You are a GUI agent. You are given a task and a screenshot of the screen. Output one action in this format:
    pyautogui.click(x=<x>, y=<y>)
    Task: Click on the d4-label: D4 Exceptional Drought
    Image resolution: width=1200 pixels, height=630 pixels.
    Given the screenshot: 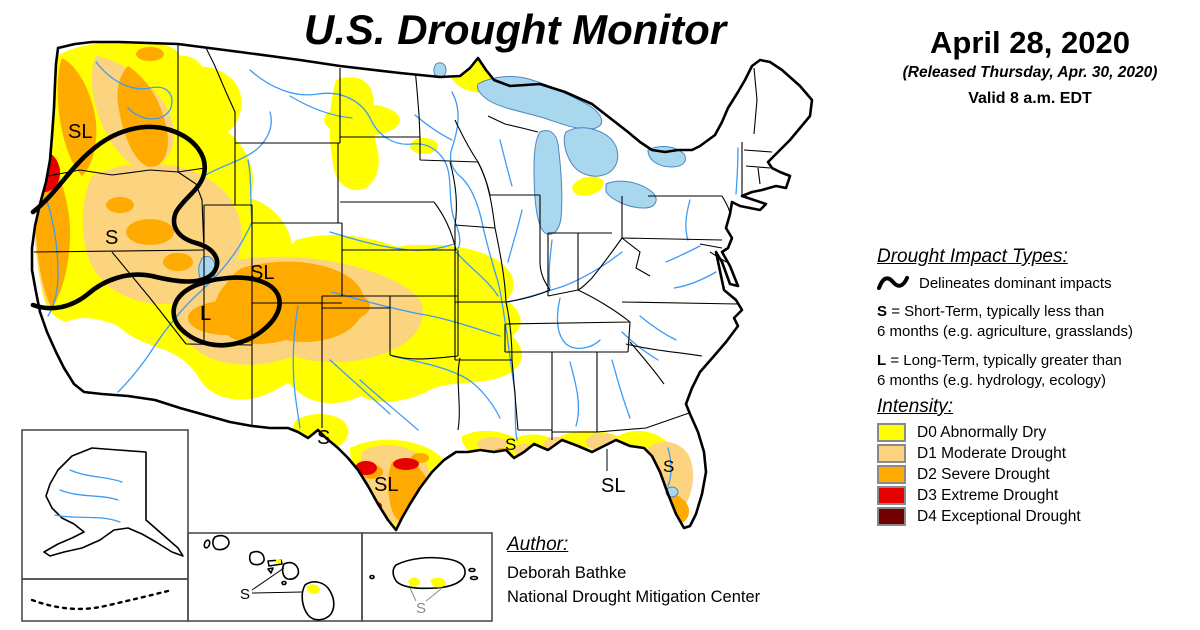 What is the action you would take?
    pyautogui.click(x=999, y=516)
    